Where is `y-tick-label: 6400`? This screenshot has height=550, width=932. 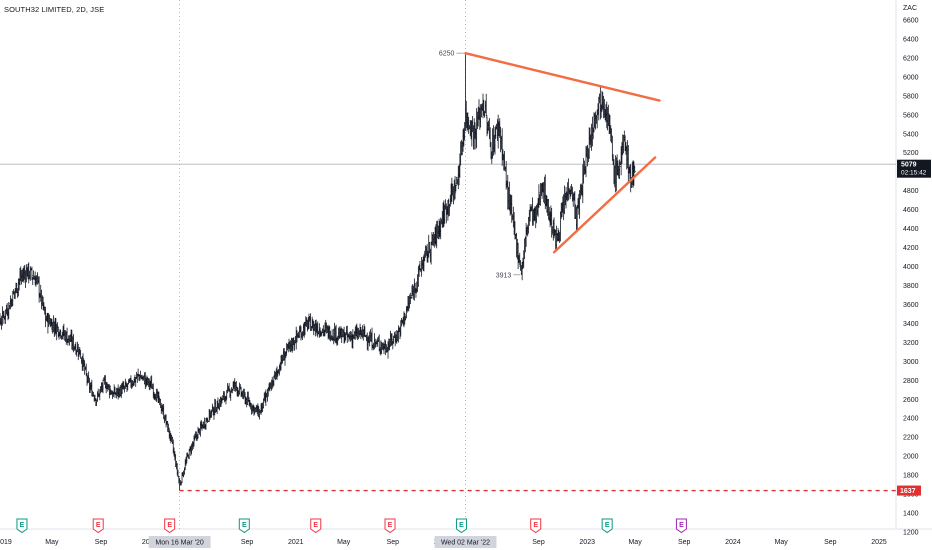 y-tick-label: 6400 is located at coordinates (911, 39).